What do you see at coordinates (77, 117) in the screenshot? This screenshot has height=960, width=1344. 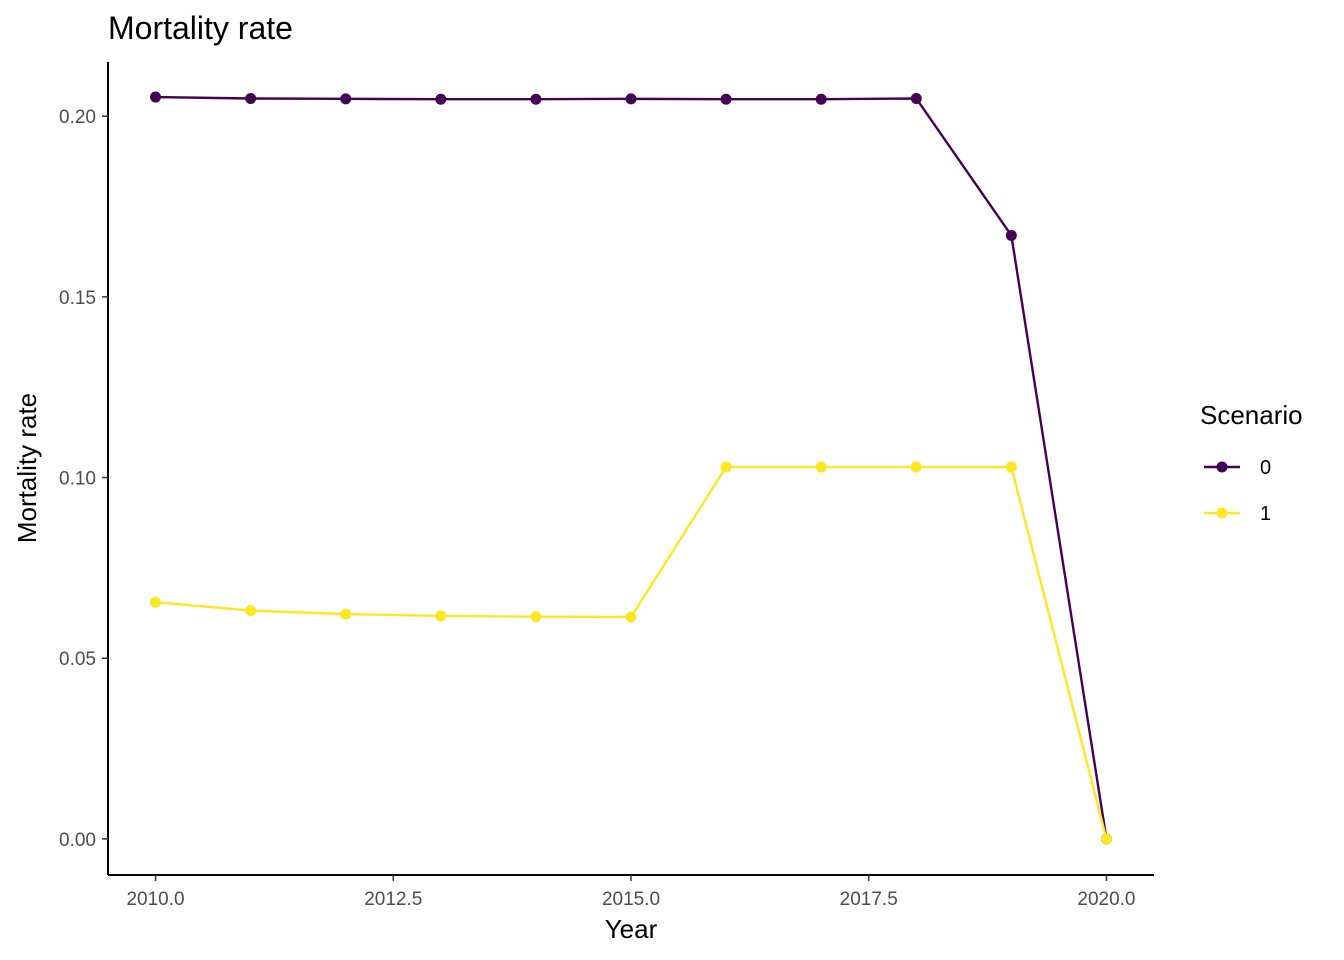 I see `y-tick-label: 0.20` at bounding box center [77, 117].